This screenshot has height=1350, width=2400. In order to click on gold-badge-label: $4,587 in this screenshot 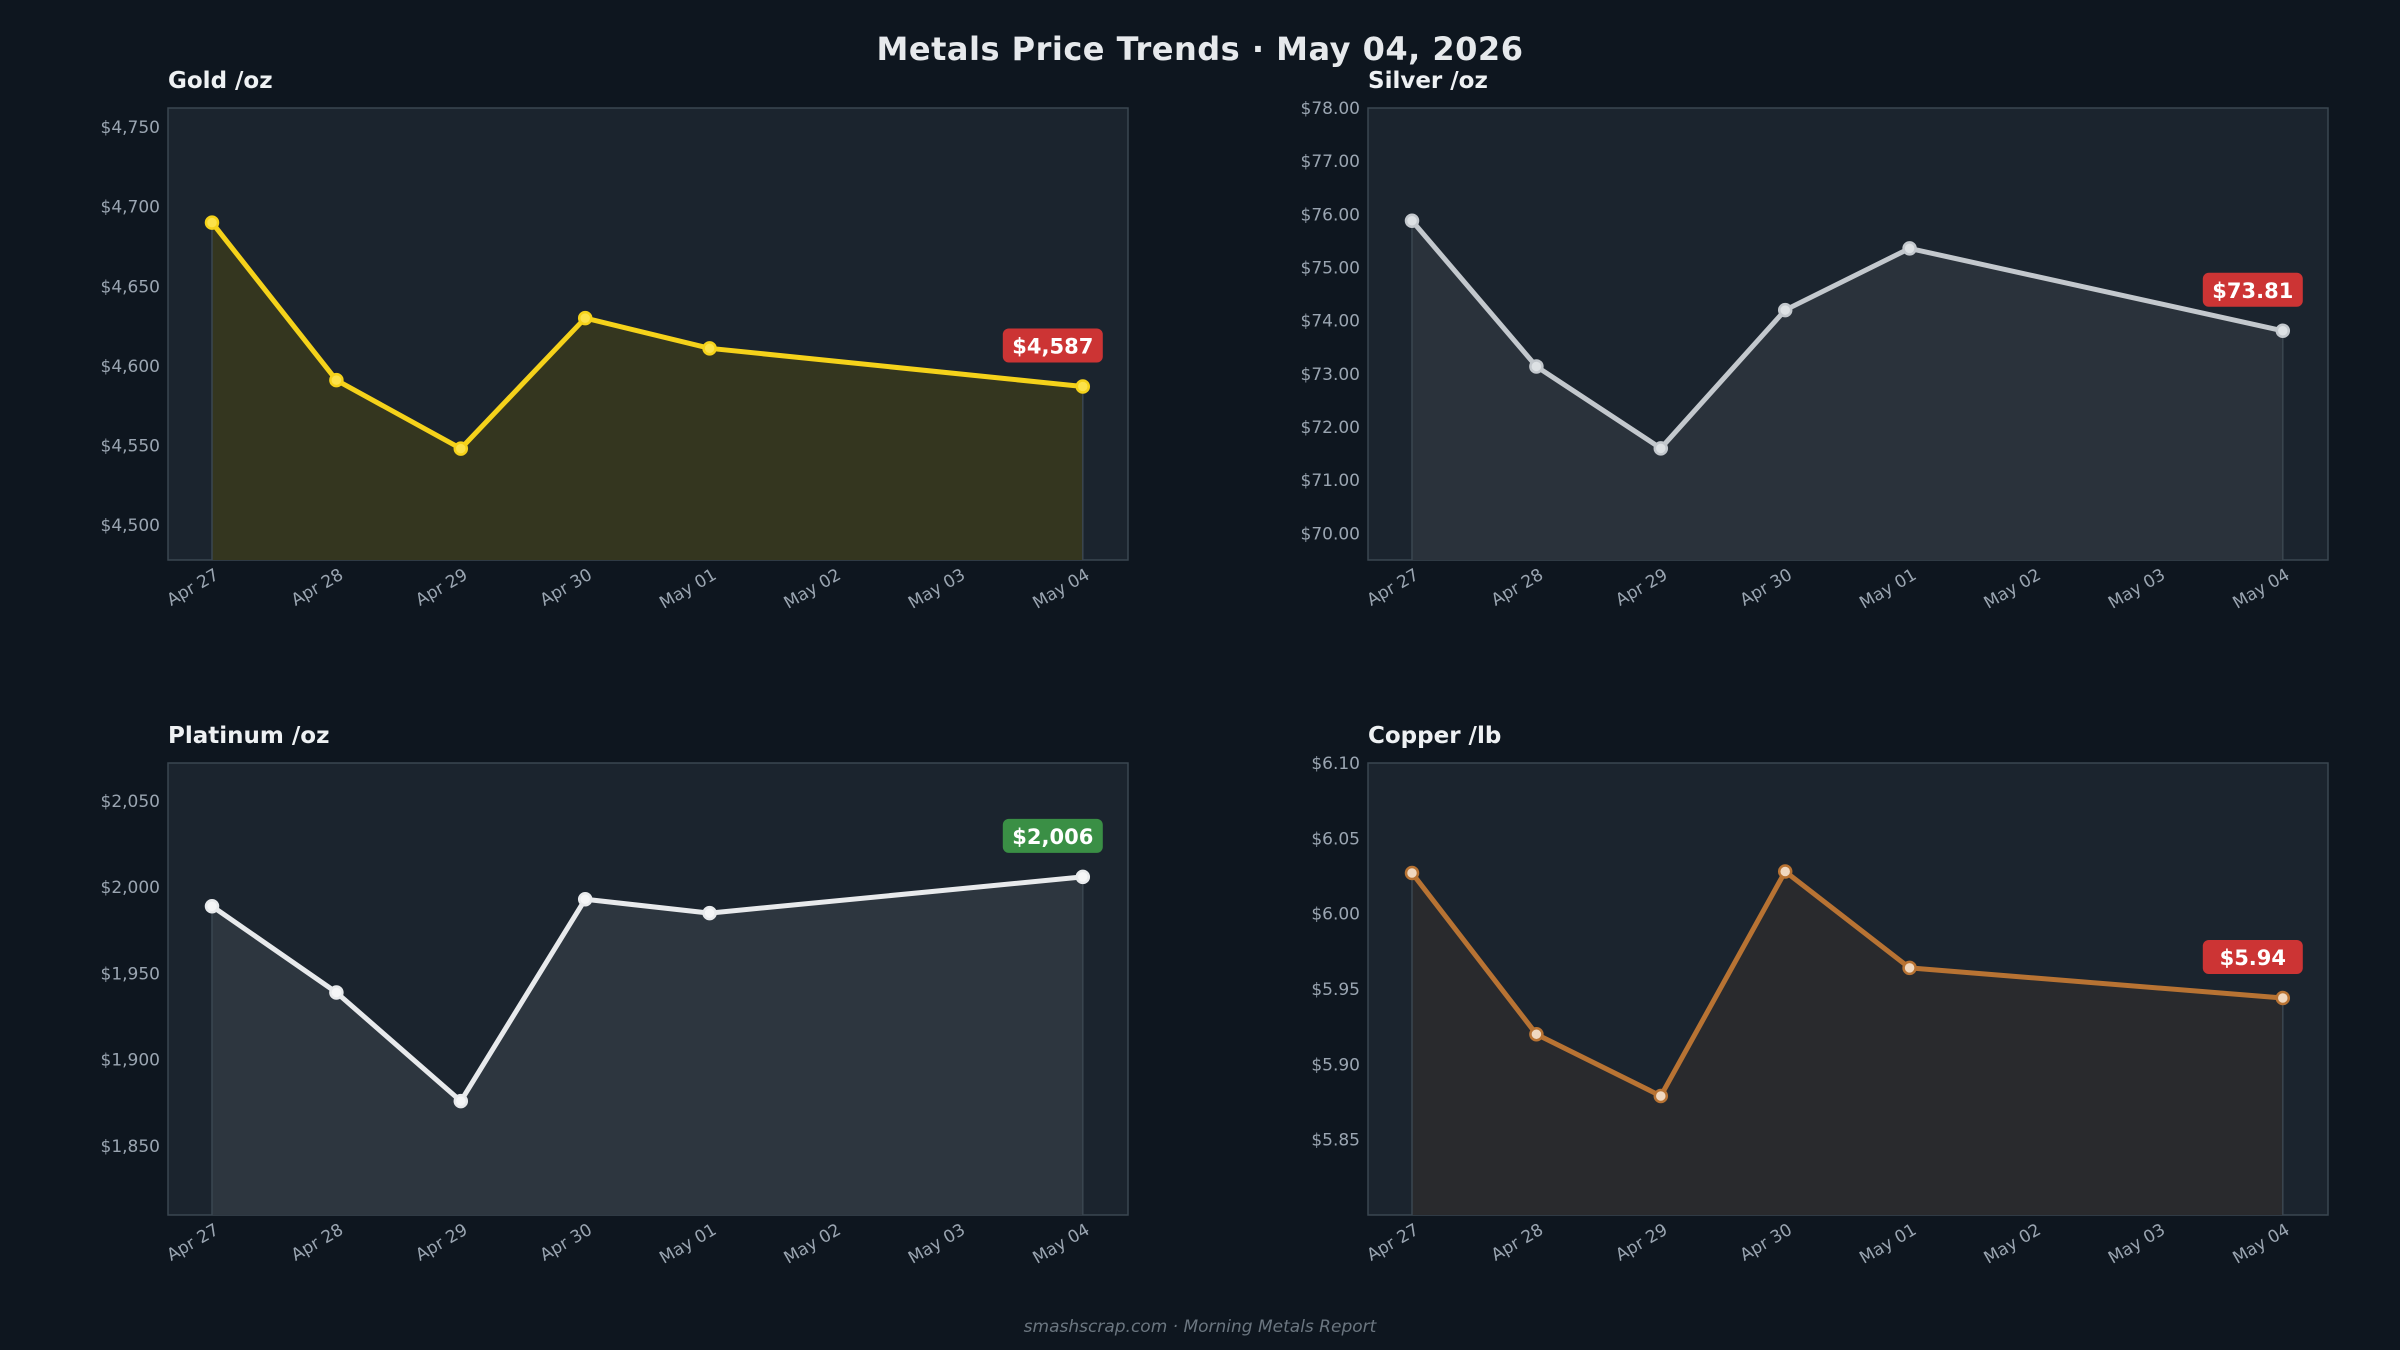, I will do `click(1052, 347)`.